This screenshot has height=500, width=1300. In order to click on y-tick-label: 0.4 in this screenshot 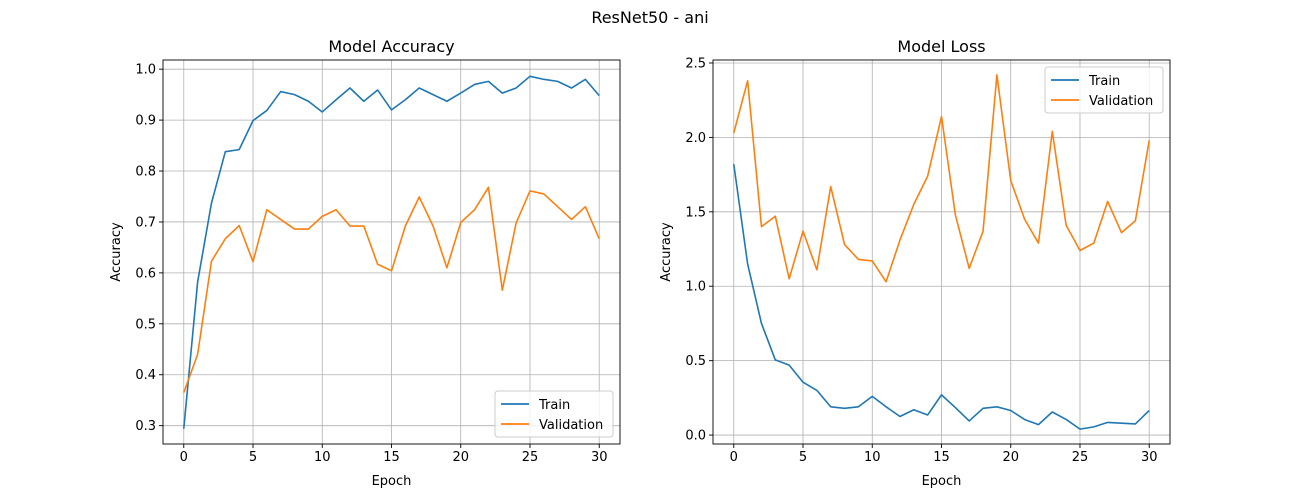, I will do `click(145, 375)`.